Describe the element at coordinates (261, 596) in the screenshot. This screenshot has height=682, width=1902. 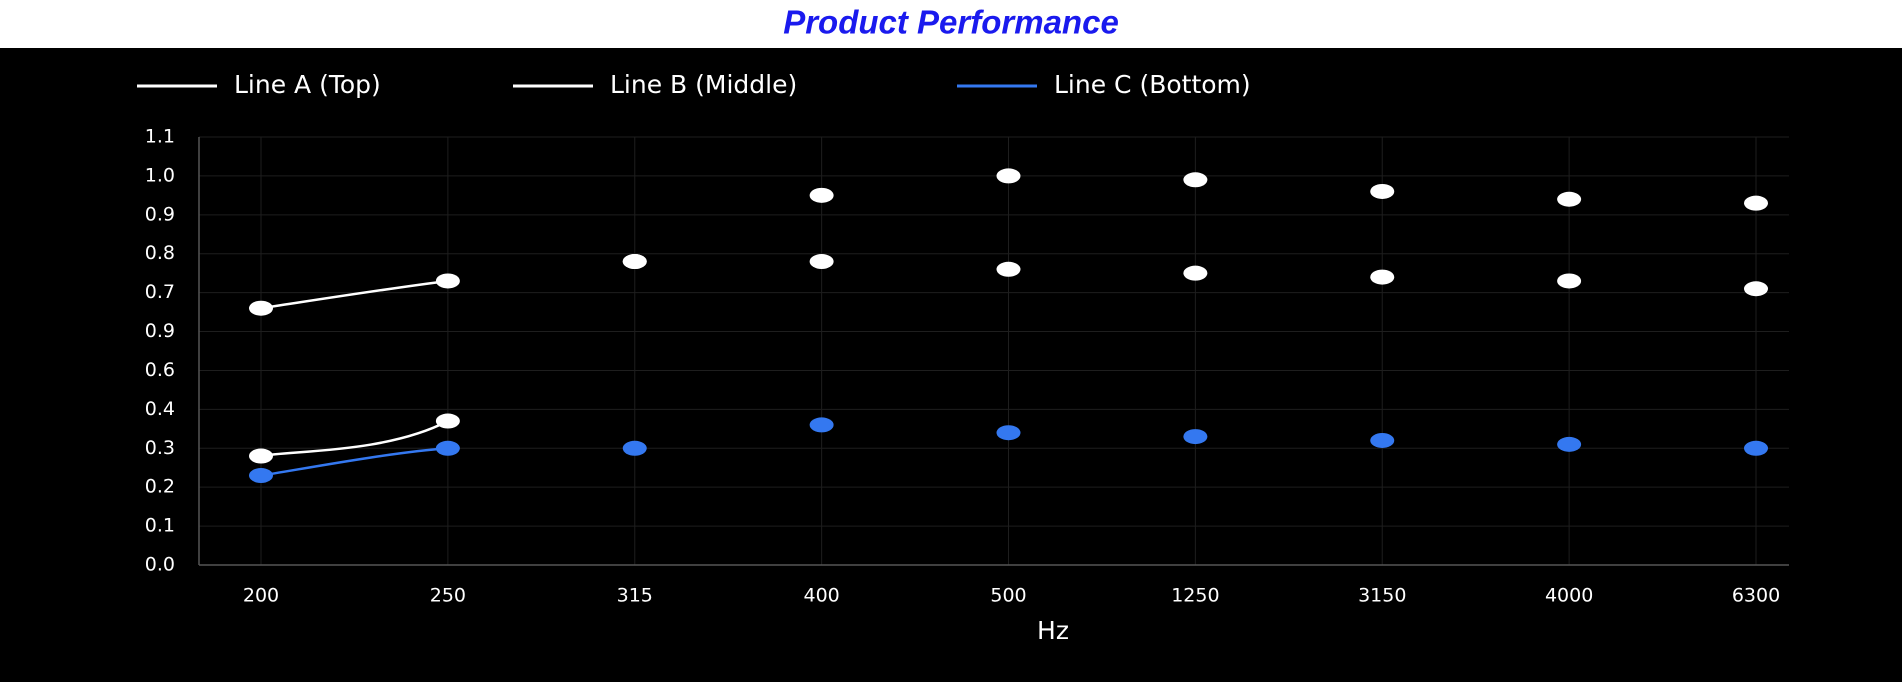
I see `x-tick-label: 200` at that location.